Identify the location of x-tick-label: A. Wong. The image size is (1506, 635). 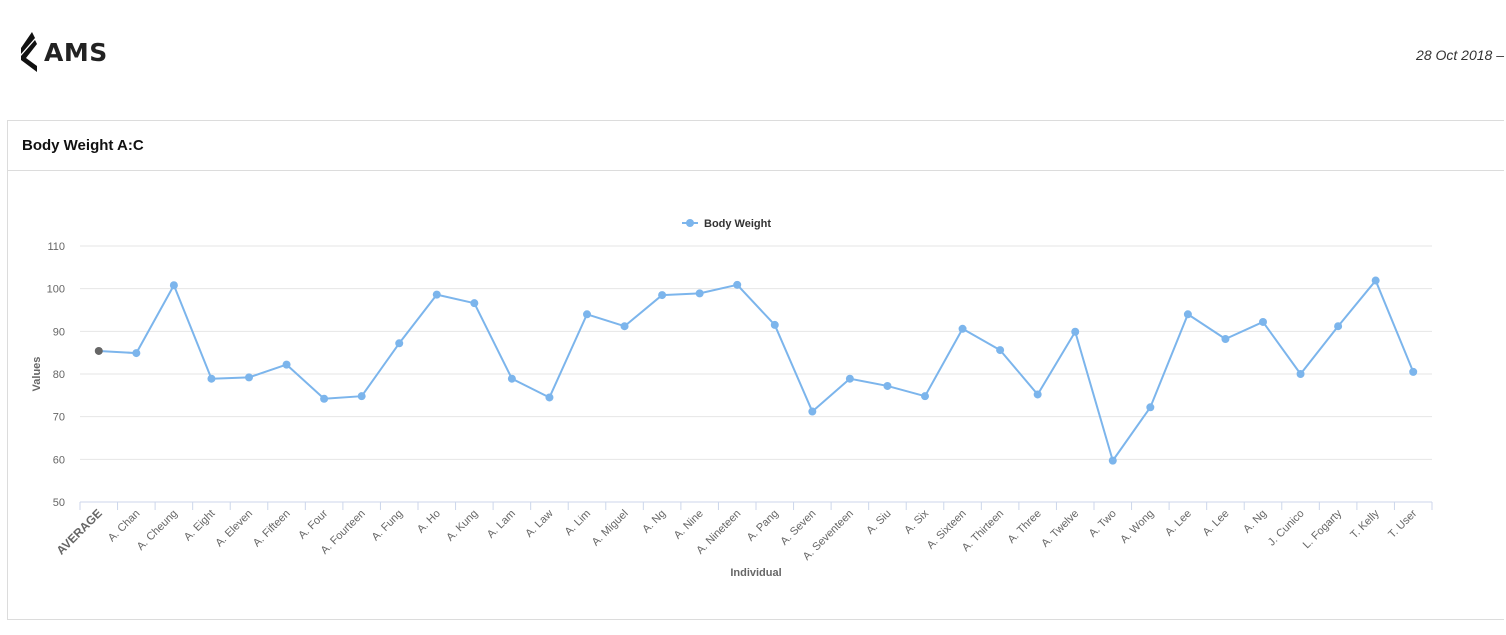
(1137, 527).